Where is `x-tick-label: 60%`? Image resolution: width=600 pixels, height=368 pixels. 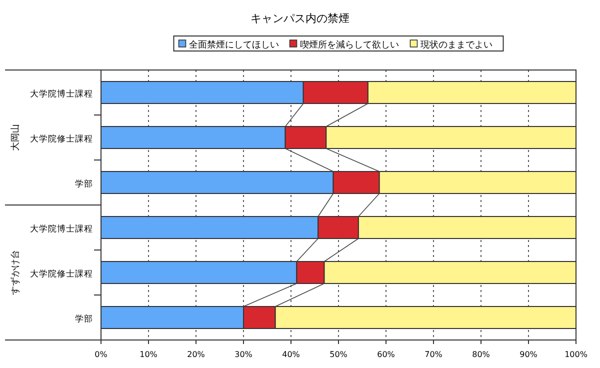
x-tick-label: 60% is located at coordinates (386, 354).